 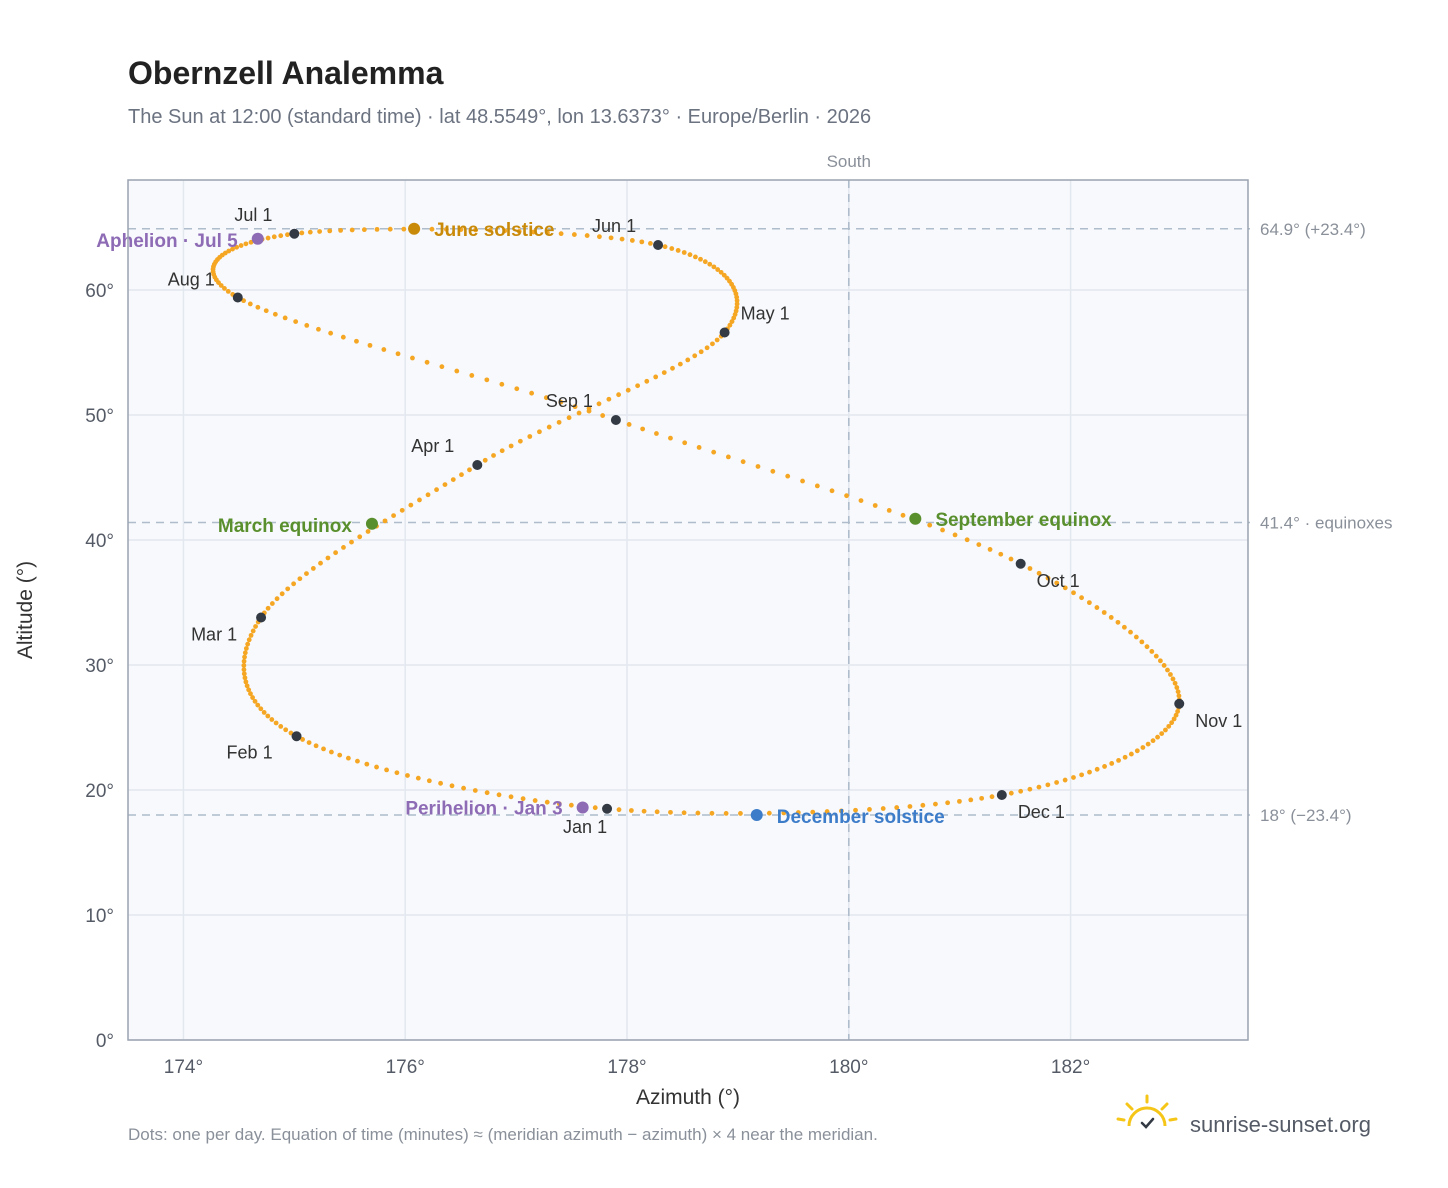 What do you see at coordinates (99, 916) in the screenshot?
I see `y-tick-label: 10°` at bounding box center [99, 916].